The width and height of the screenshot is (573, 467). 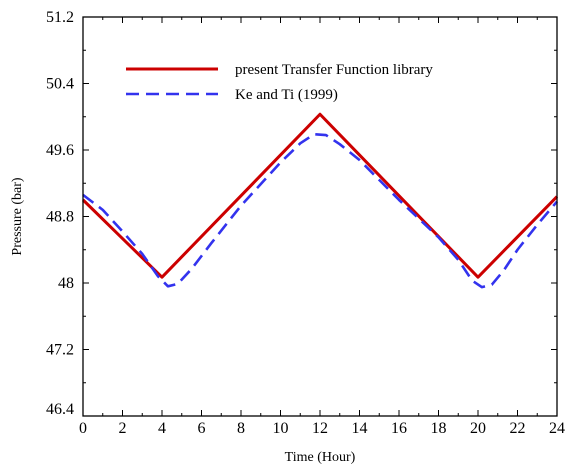 What do you see at coordinates (66, 283) in the screenshot?
I see `y-tick-label: 48` at bounding box center [66, 283].